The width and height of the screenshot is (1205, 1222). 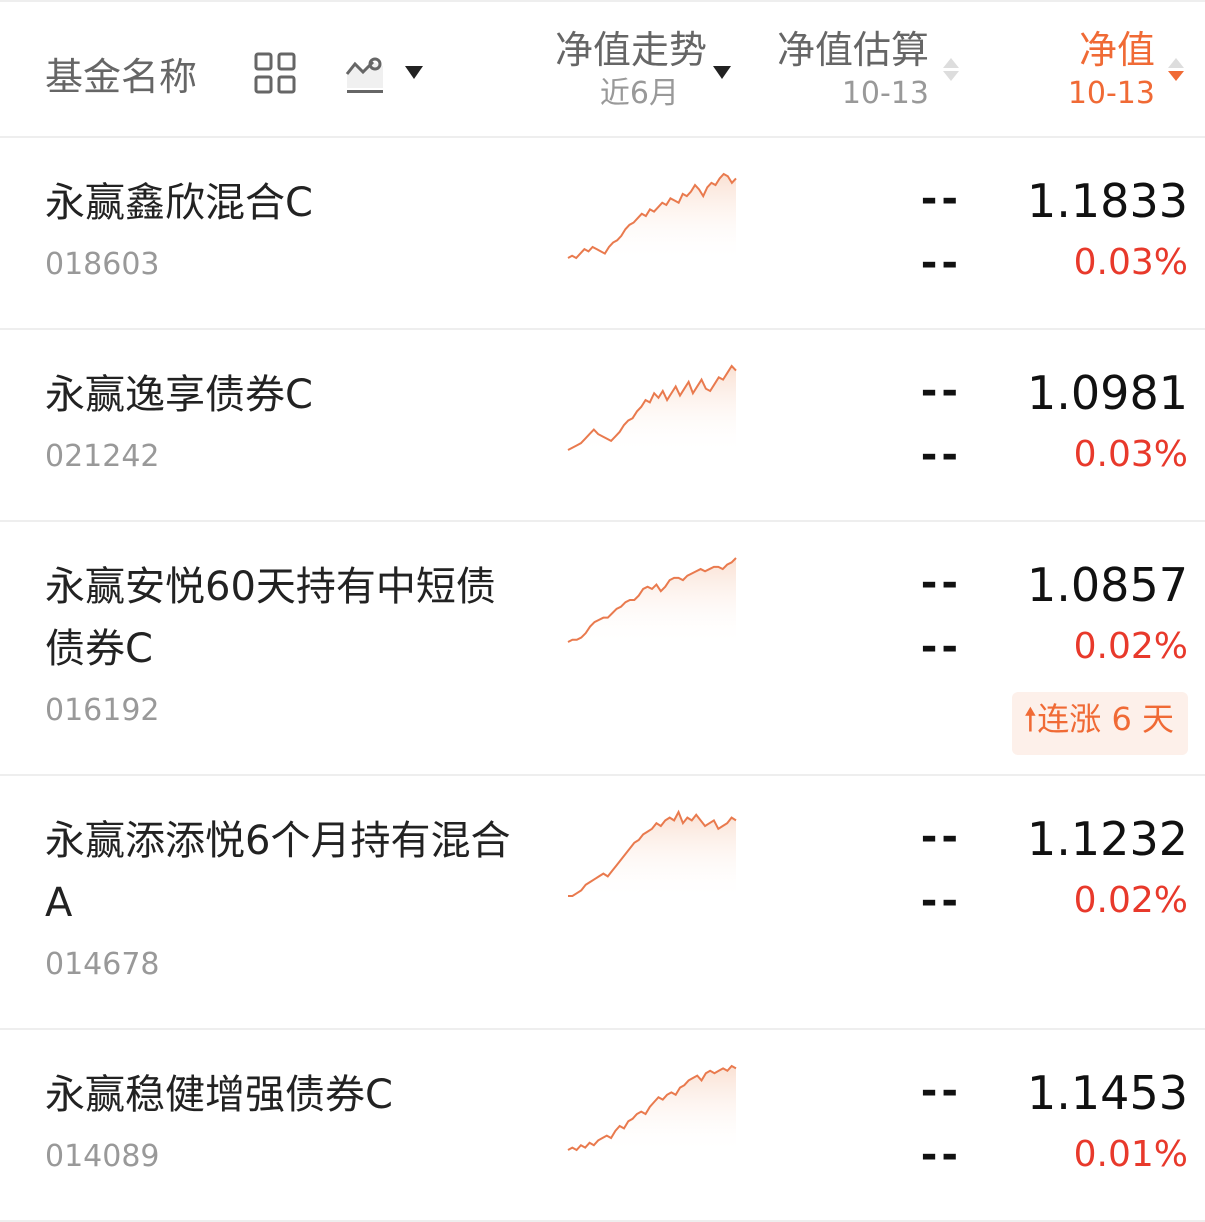 What do you see at coordinates (852, 50) in the screenshot?
I see `estimate-label: 净值估算` at bounding box center [852, 50].